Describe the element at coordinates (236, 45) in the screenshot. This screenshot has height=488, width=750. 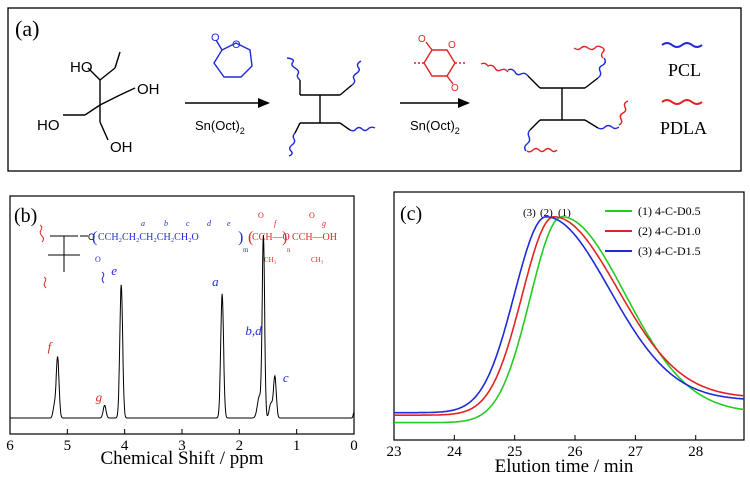
I see `caprolactone-ring-o: O` at that location.